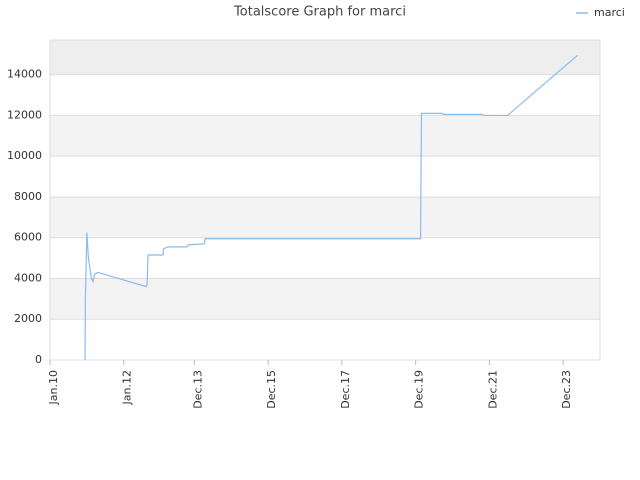  Describe the element at coordinates (319, 12) in the screenshot. I see `chart-title: Totalscore Graph for marci` at that location.